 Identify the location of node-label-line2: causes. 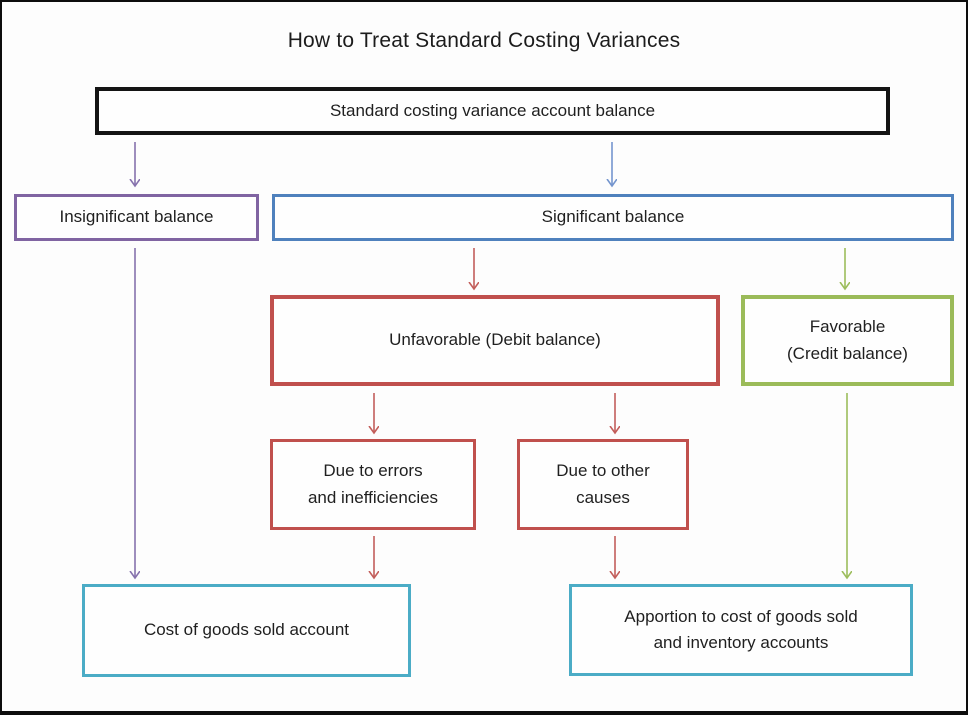
(603, 497).